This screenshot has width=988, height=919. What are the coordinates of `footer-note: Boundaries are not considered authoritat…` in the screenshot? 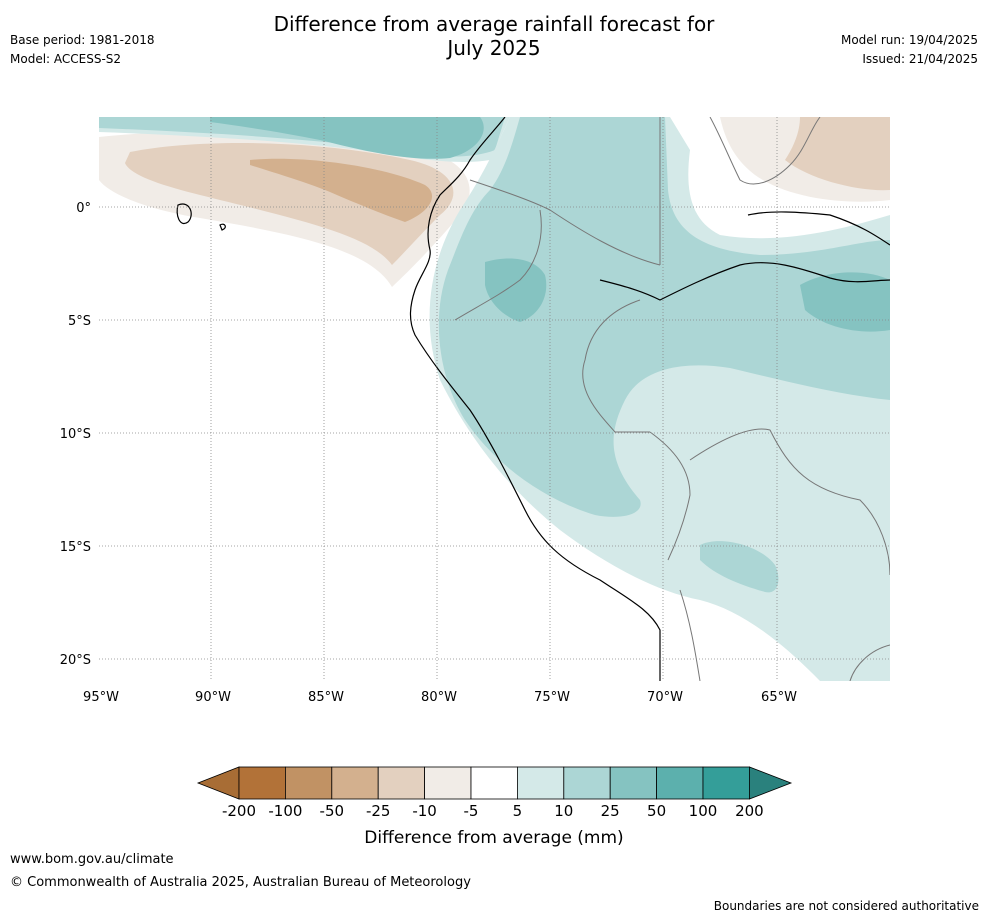 It's located at (846, 906).